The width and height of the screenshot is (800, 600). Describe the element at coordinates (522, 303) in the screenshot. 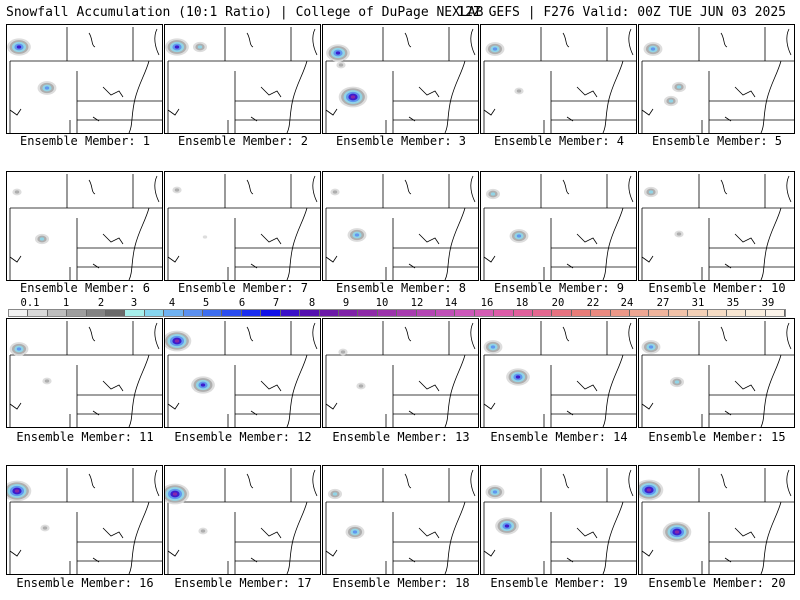

I see `colorbar-tick-label: 18` at that location.